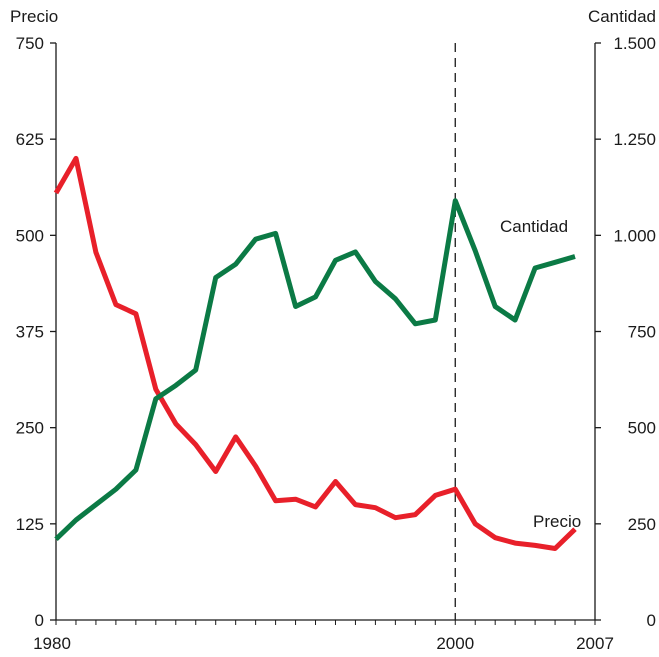 The width and height of the screenshot is (659, 657). Describe the element at coordinates (634, 235) in the screenshot. I see `right-tick-label-1000: 1.000` at that location.